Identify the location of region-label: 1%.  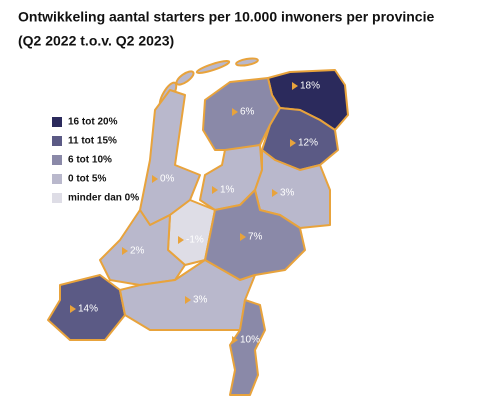
(227, 190).